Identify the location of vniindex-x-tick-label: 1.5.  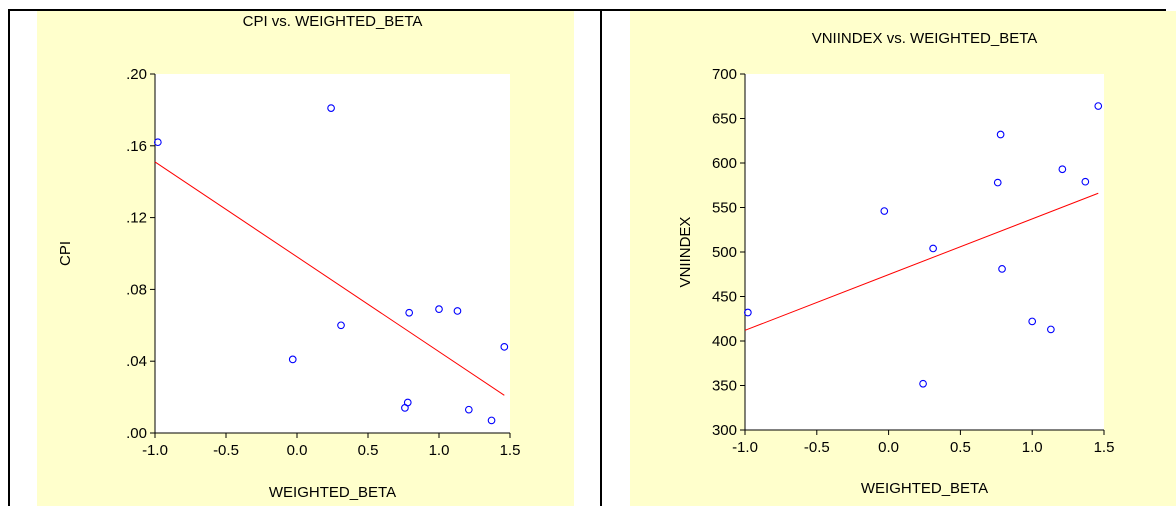
(1104, 447).